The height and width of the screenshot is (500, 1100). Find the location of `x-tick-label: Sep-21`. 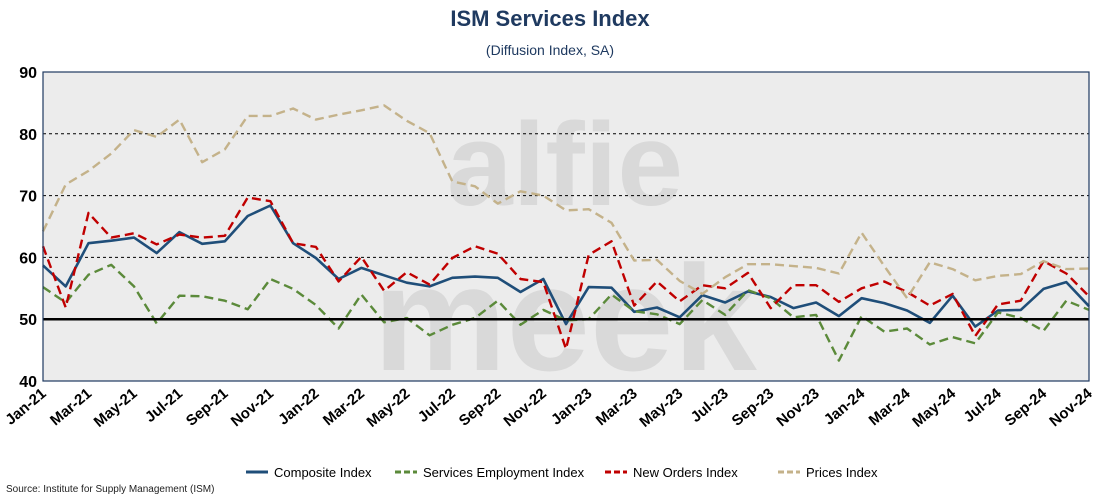

x-tick-label: Sep-21 is located at coordinates (207, 407).